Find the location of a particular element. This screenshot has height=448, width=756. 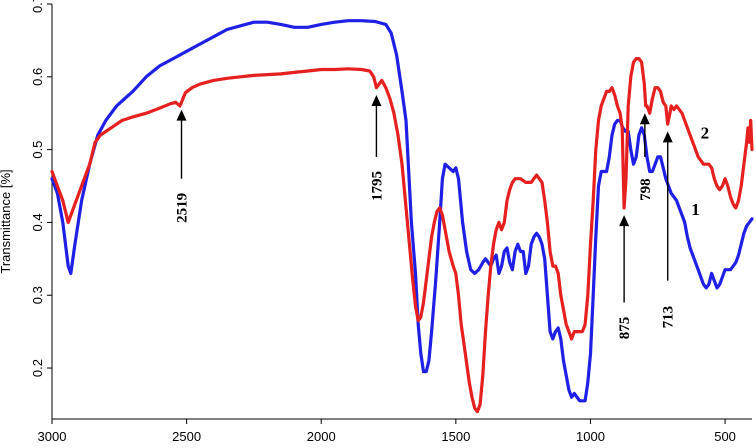

annotation-label-713: 713 is located at coordinates (669, 317).